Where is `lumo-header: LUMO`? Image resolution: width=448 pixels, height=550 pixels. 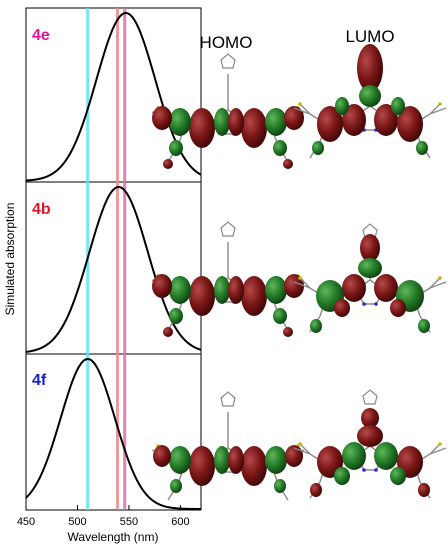 lumo-header: LUMO is located at coordinates (369, 36).